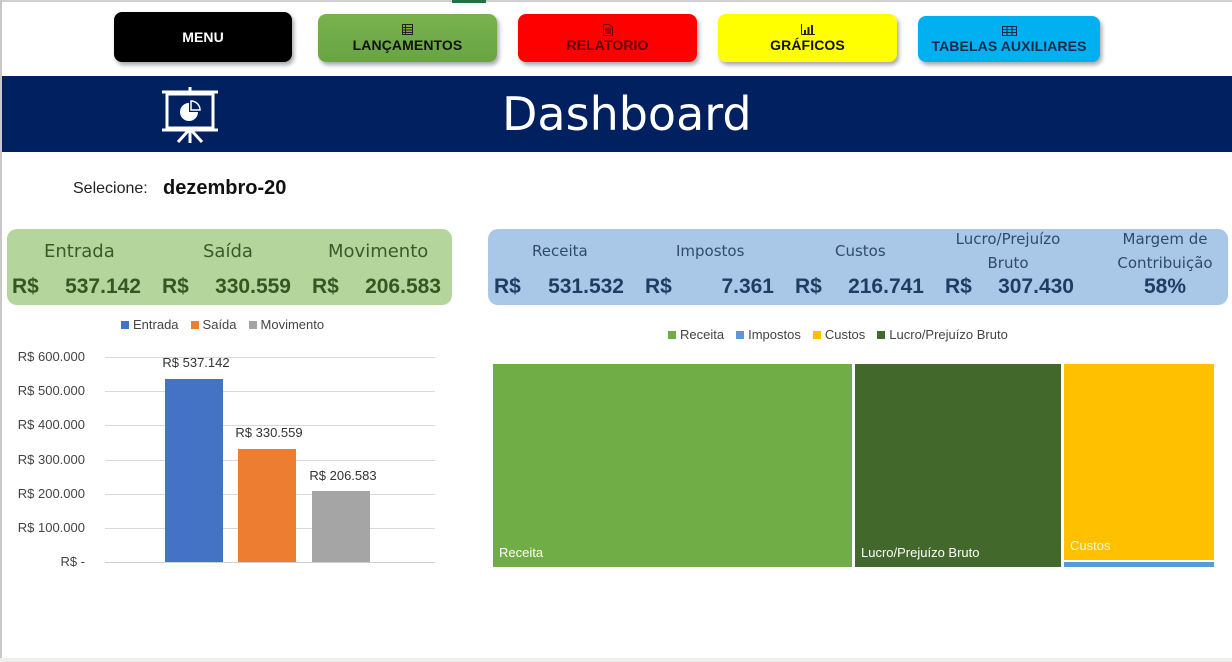 This screenshot has width=1232, height=662. What do you see at coordinates (807, 44) in the screenshot?
I see `graficos-button-label: GRÁFICOS` at bounding box center [807, 44].